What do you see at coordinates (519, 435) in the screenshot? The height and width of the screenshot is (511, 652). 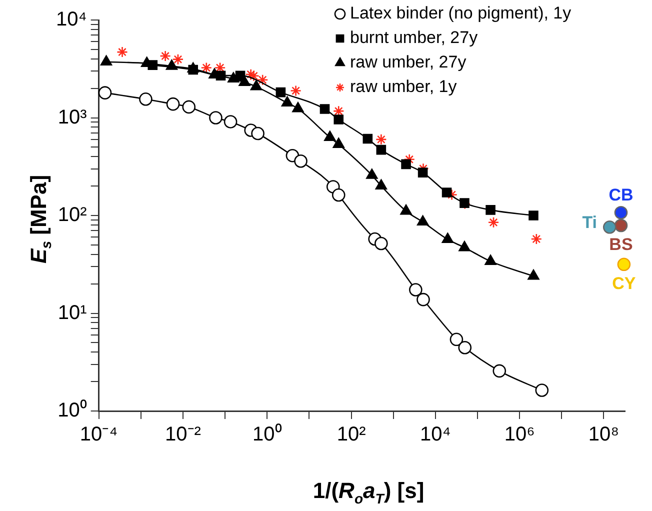 I see `x-tick-label: 10⁶` at bounding box center [519, 435].